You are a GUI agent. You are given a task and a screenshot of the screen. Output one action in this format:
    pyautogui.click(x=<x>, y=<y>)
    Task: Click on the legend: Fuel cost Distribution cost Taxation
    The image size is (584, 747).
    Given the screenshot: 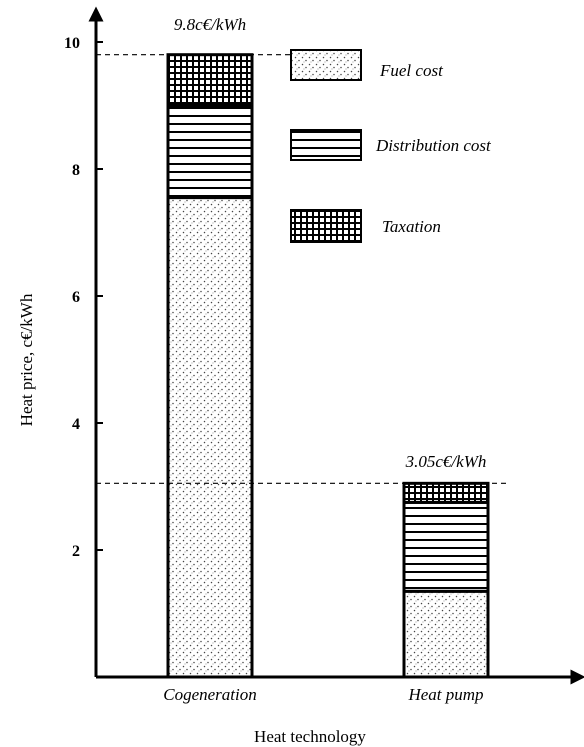 What is the action you would take?
    pyautogui.click(x=391, y=146)
    